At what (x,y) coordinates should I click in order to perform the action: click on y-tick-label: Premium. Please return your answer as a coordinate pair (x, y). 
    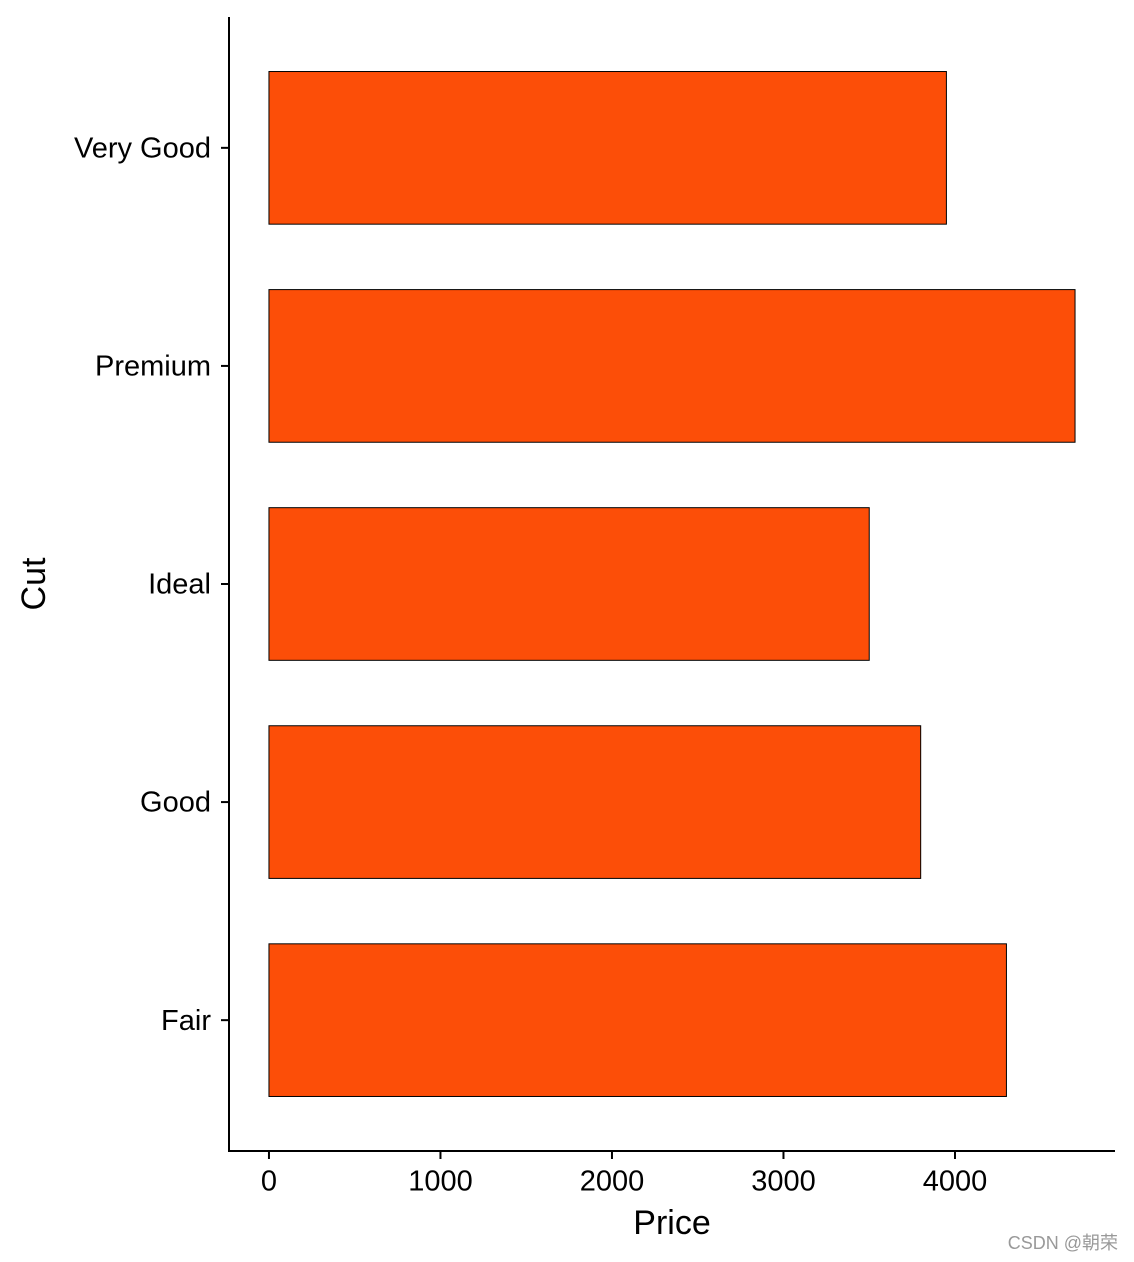
    Looking at the image, I should click on (153, 367).